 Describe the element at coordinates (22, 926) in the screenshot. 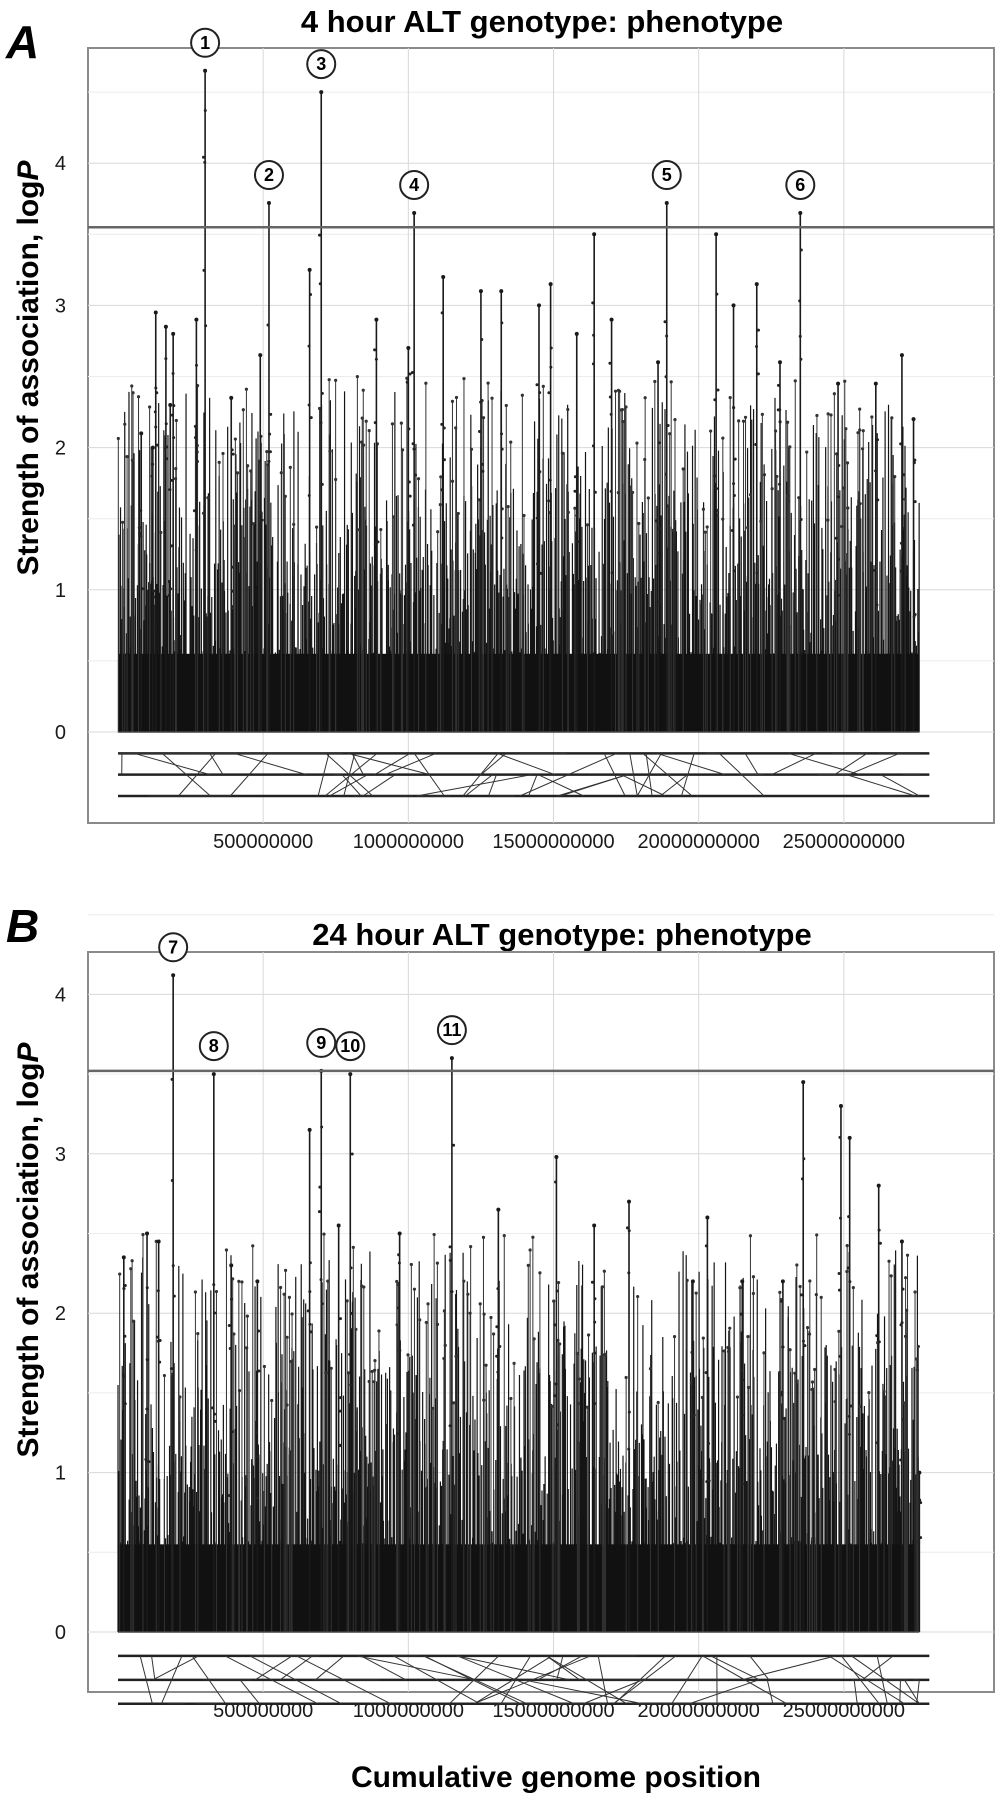

I see `panel-b-label: B` at that location.